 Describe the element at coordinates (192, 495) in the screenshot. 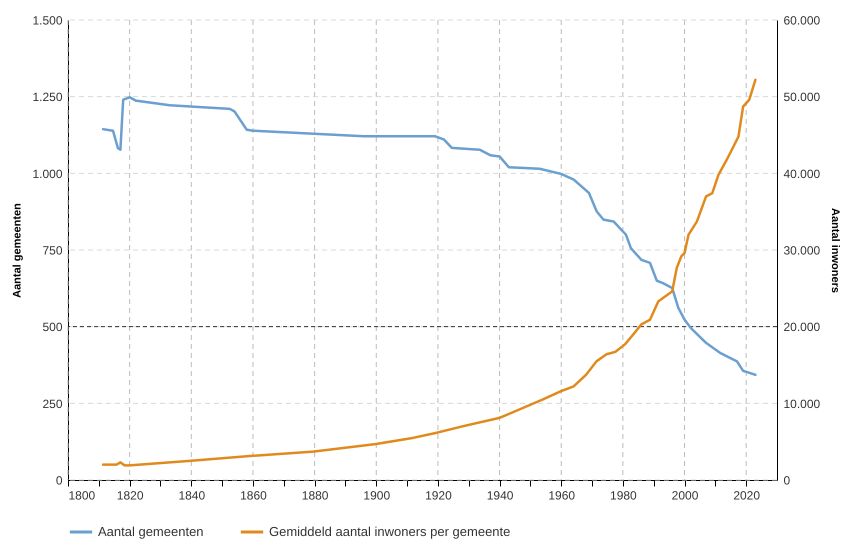

I see `x-tick-label: 1840` at that location.